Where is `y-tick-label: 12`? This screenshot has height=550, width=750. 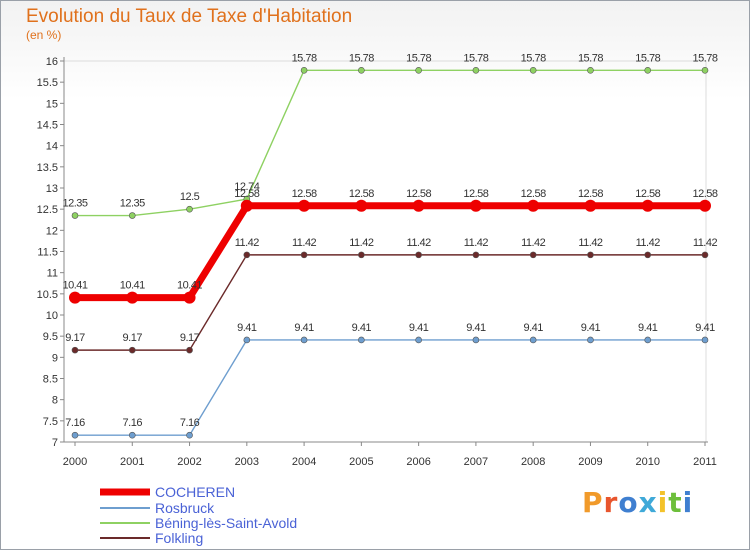 y-tick-label: 12 is located at coordinates (52, 231).